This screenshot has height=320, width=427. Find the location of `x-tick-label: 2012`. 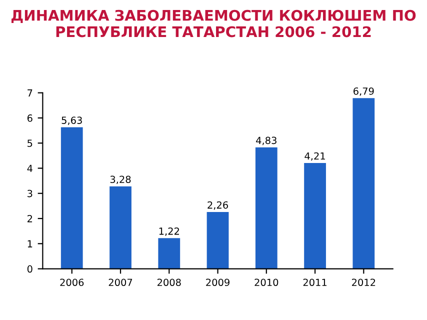

x-tick-label: 2012 is located at coordinates (364, 282).